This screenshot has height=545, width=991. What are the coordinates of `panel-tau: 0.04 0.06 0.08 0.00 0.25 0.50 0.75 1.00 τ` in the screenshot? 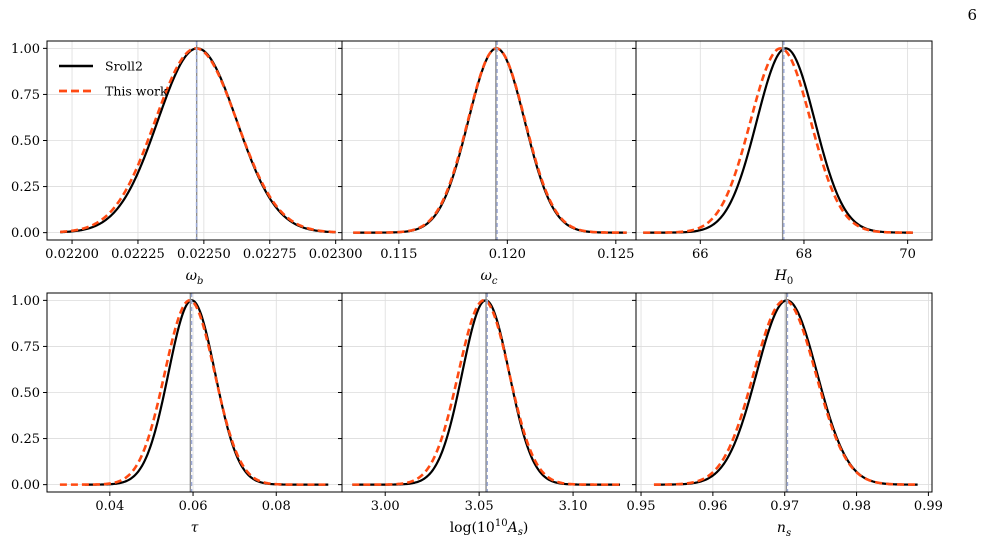 It's located at (177, 414).